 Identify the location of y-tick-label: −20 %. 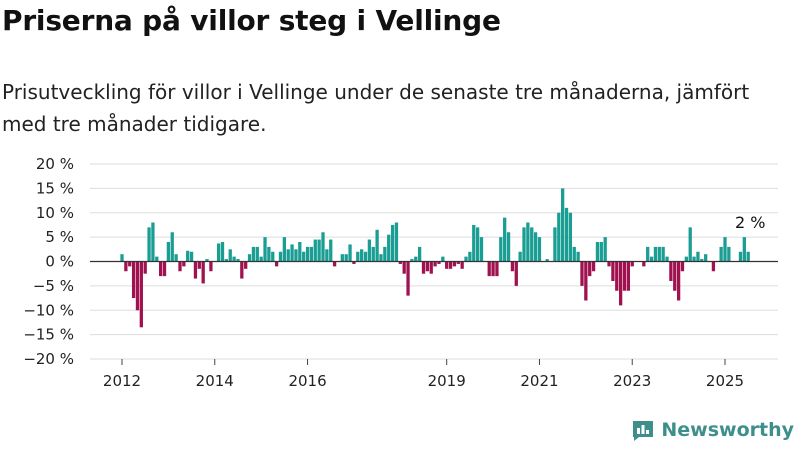
(48, 359).